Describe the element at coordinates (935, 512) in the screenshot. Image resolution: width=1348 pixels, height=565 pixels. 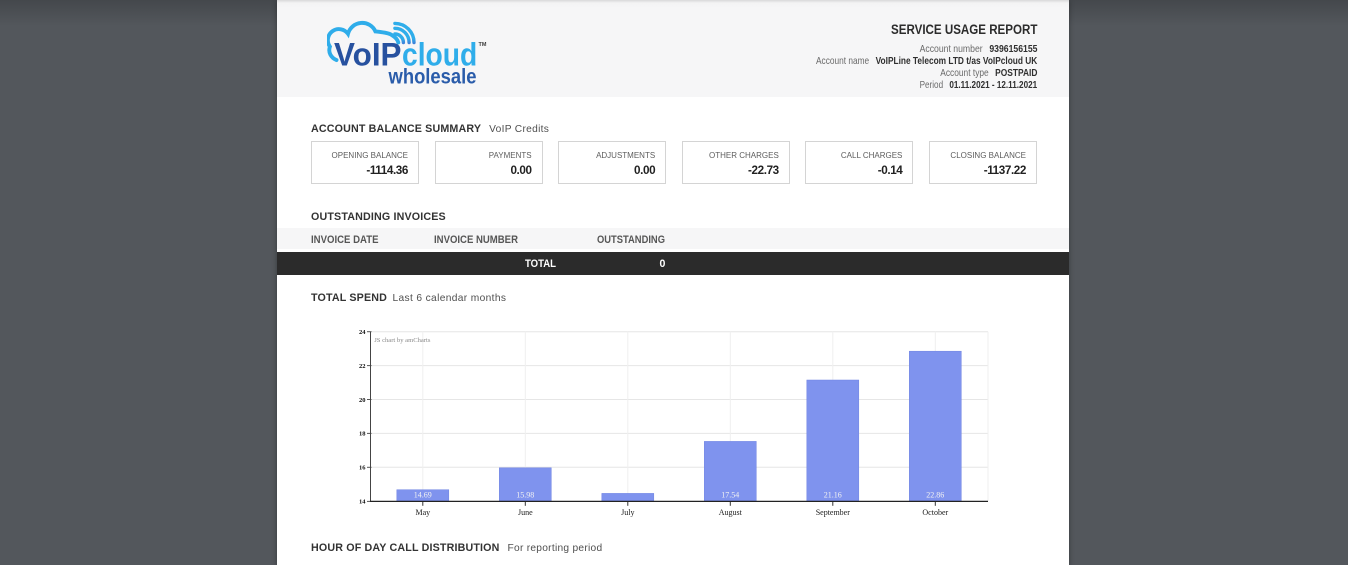
I see `svg-text: October` at that location.